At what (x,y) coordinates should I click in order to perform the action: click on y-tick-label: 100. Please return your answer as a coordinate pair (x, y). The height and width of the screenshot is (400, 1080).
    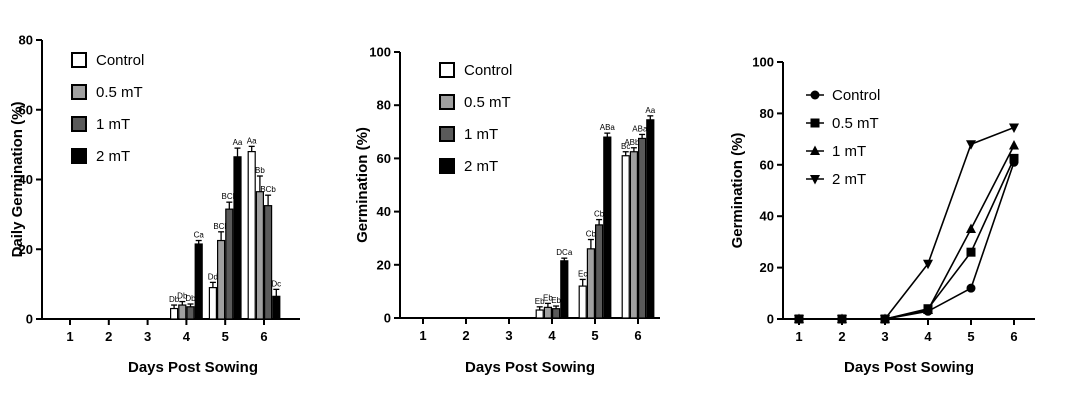
    Looking at the image, I should click on (380, 52).